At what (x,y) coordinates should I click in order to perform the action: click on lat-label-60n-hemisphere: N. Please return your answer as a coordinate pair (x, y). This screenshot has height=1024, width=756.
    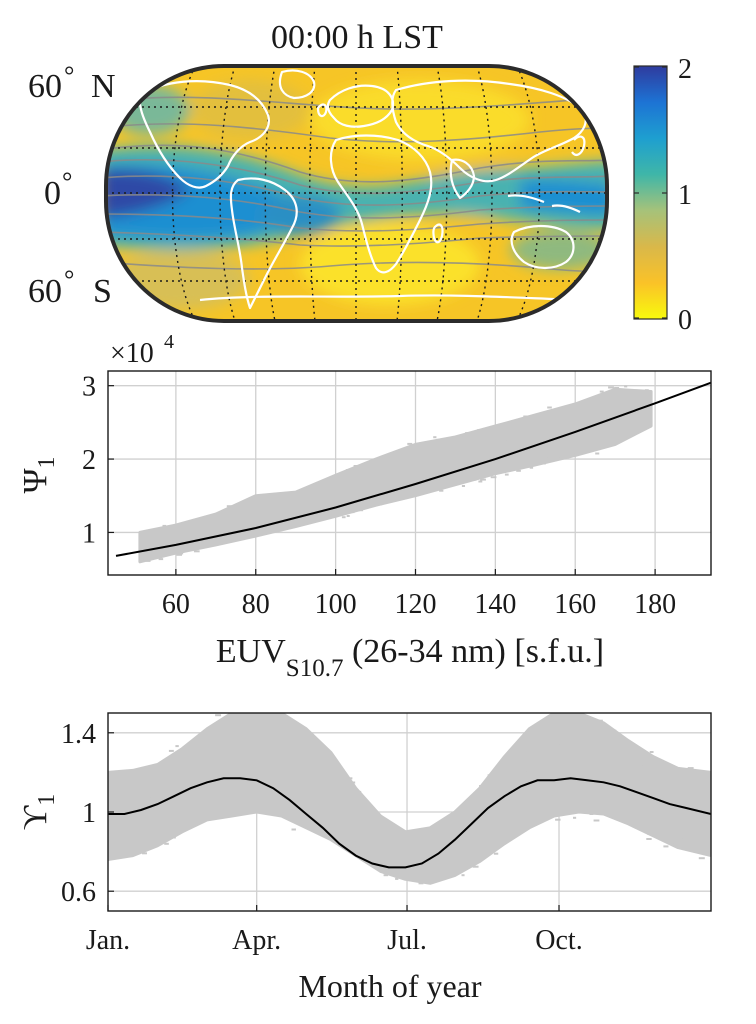
    Looking at the image, I should click on (103, 86).